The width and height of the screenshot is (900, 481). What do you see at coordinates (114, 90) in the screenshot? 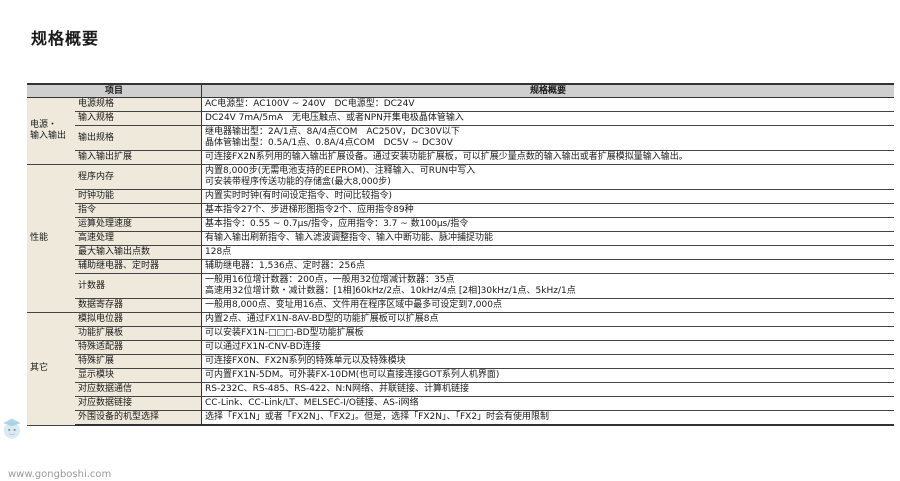
I see `header-item: 项目` at bounding box center [114, 90].